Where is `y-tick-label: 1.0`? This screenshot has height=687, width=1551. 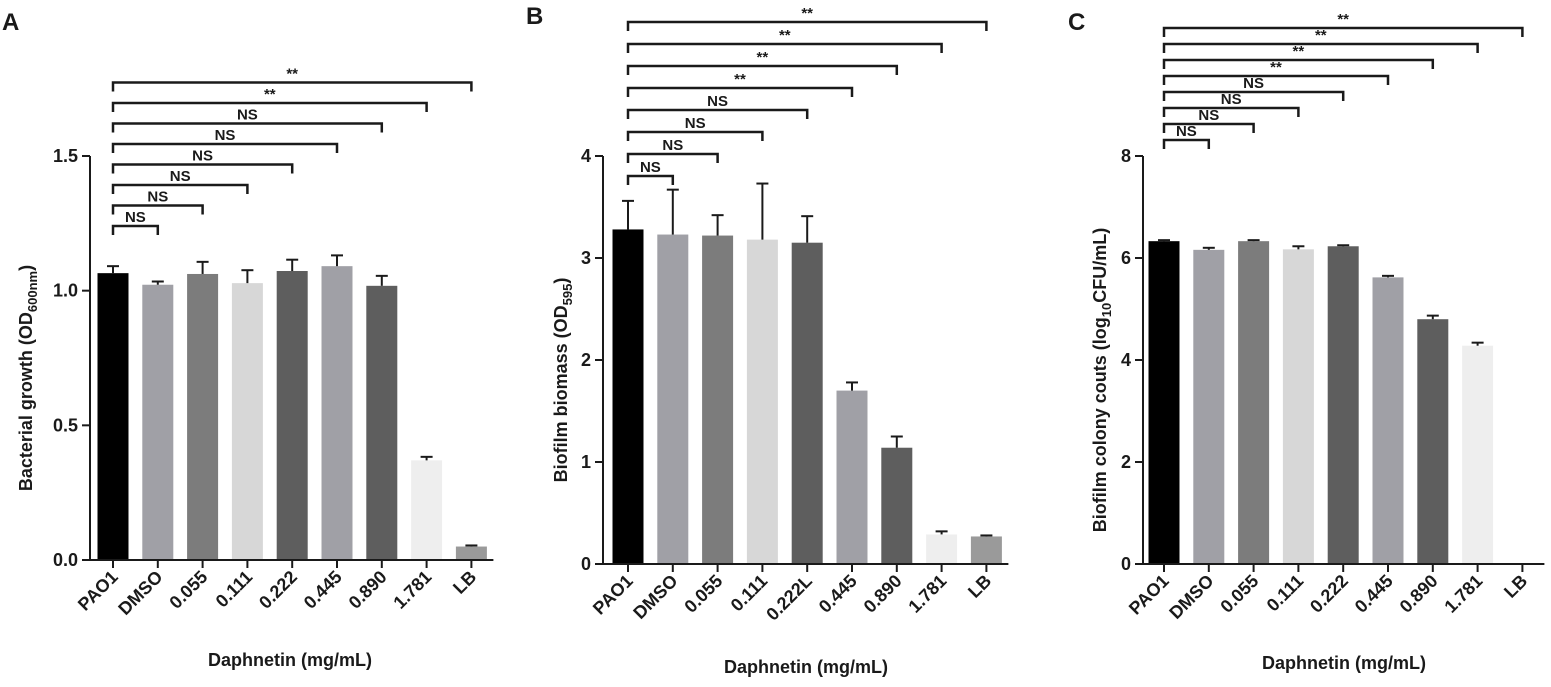
y-tick-label: 1.0 is located at coordinates (65, 291).